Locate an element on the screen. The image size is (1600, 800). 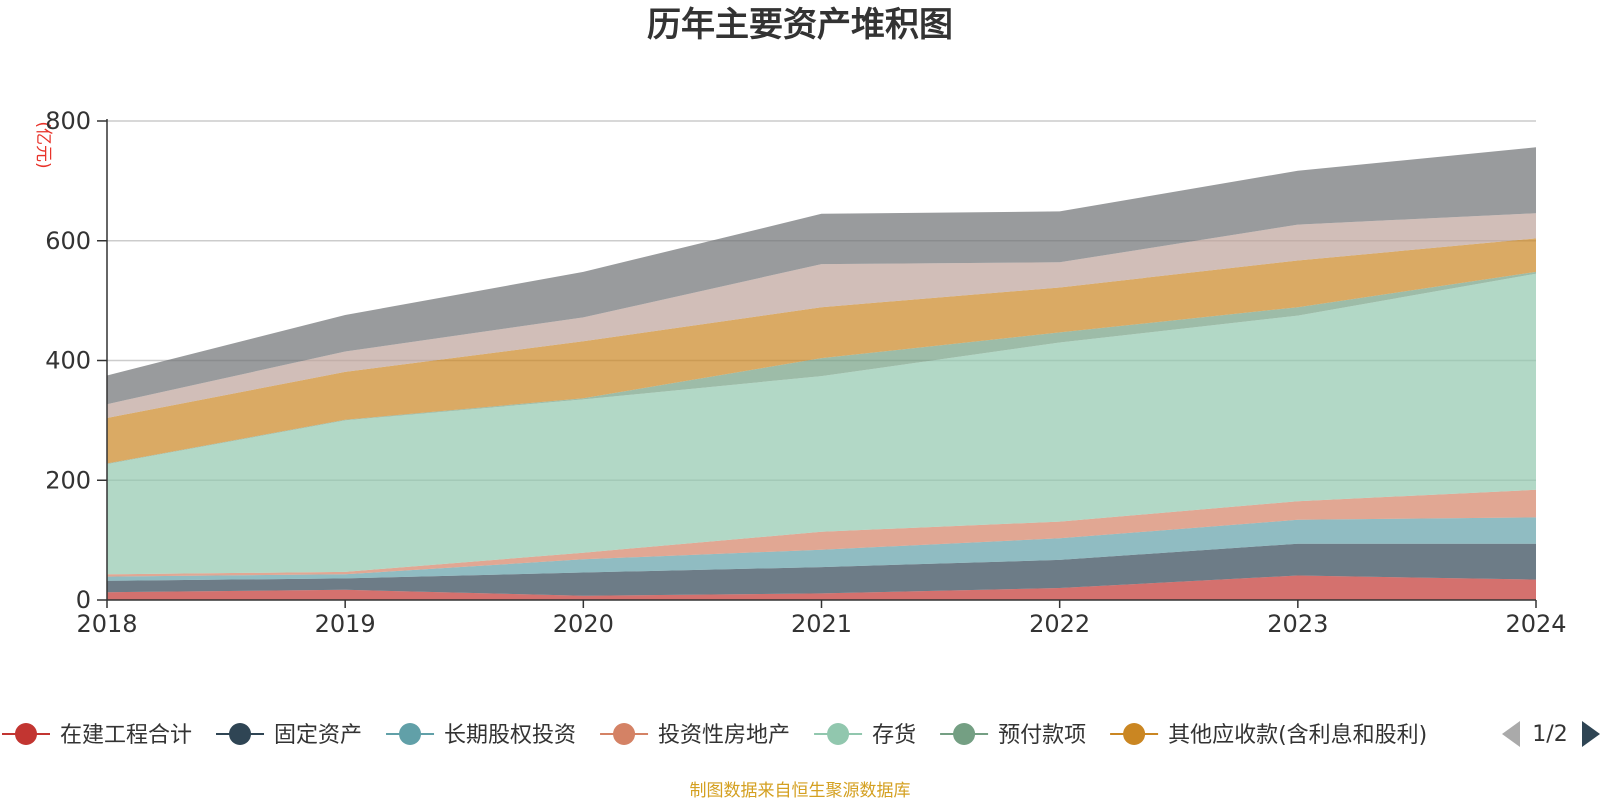
x-tick-label: 2019 is located at coordinates (345, 624).